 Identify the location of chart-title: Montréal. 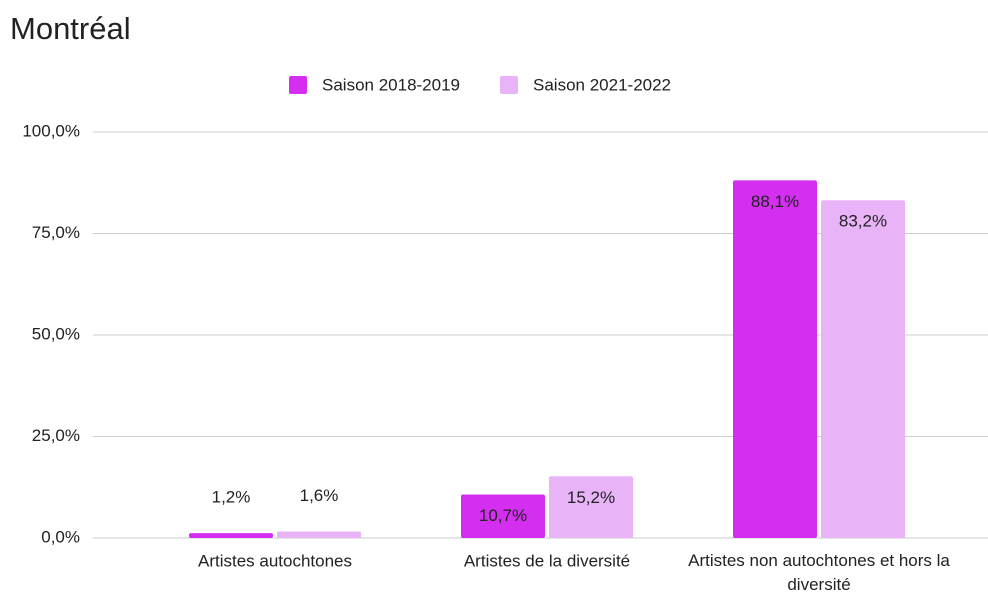
(70, 28).